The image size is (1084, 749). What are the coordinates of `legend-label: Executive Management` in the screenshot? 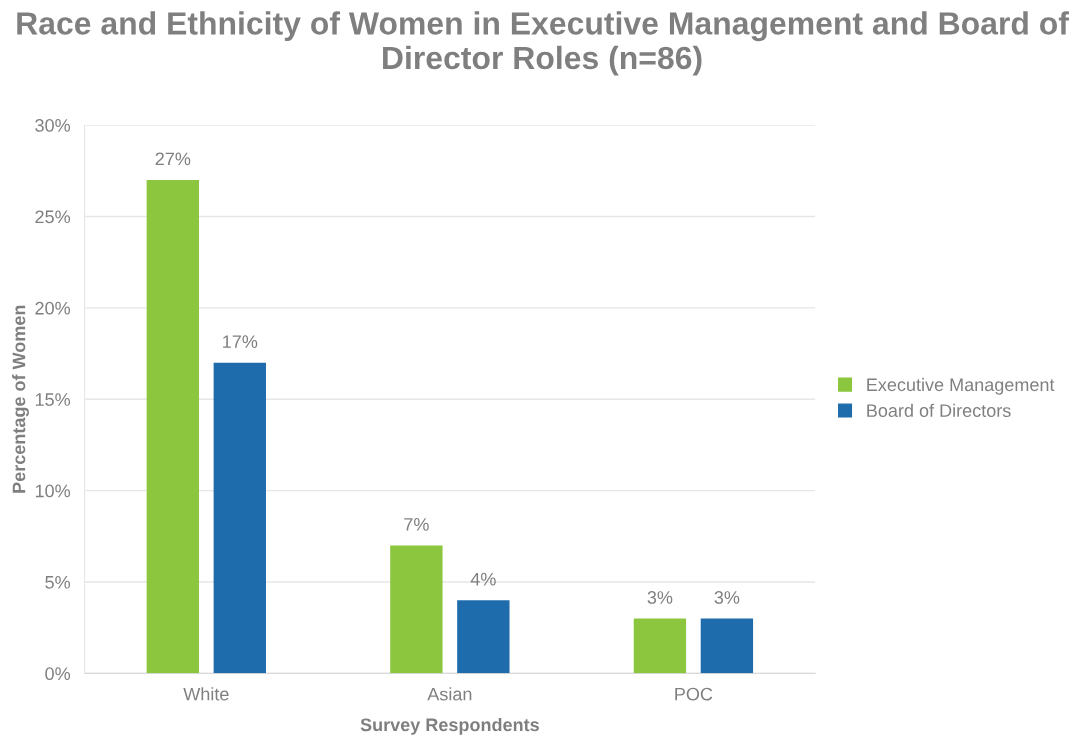 It's located at (961, 386).